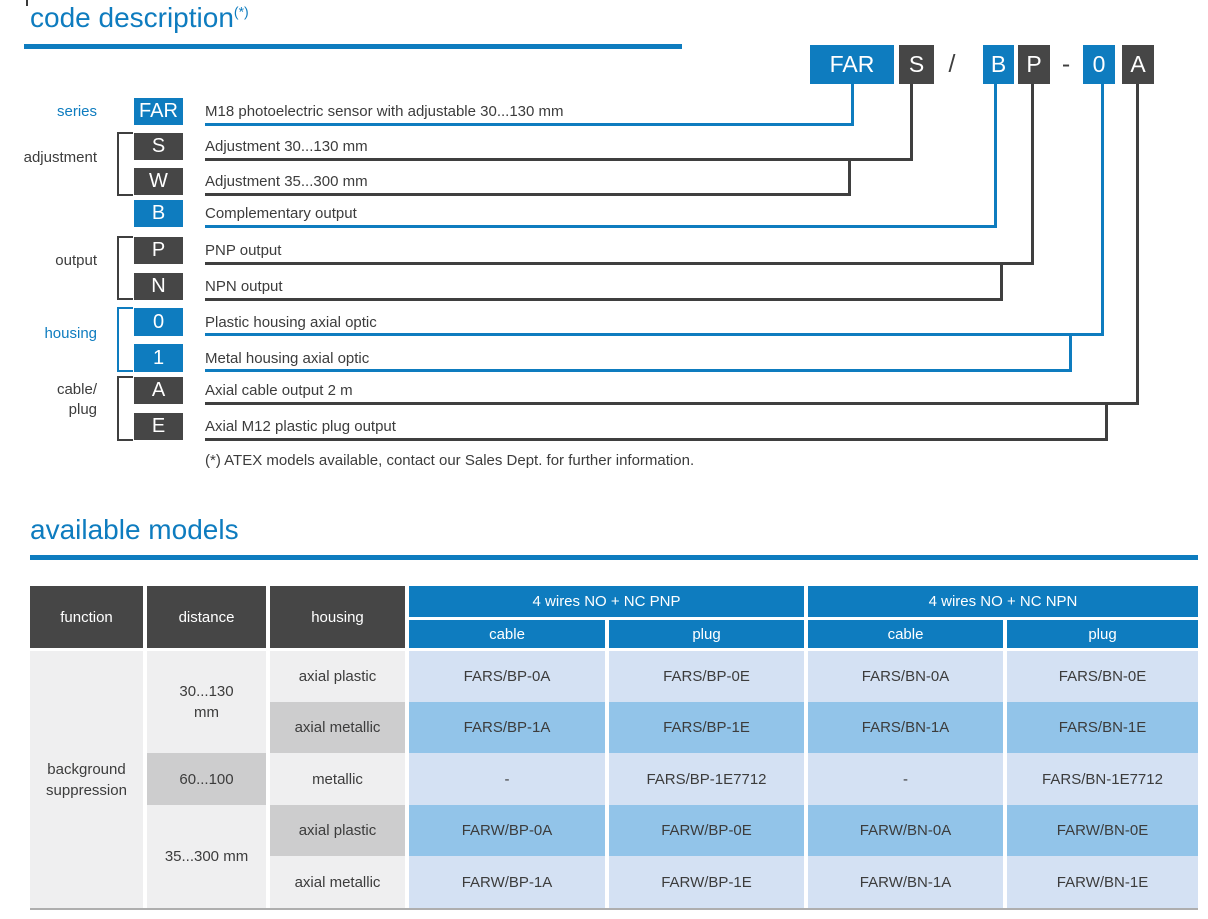 The height and width of the screenshot is (919, 1208). Describe the element at coordinates (300, 426) in the screenshot. I see `code-desc-E: Axial M12 plastic plug output` at that location.